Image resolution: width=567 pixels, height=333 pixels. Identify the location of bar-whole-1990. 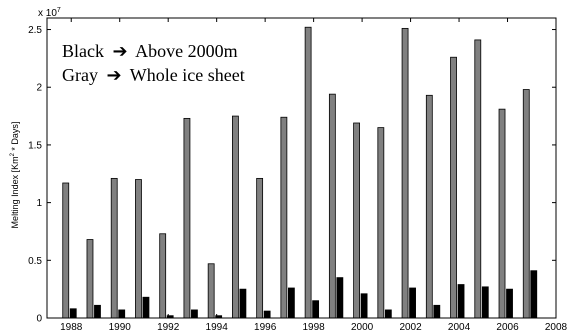
(114, 248).